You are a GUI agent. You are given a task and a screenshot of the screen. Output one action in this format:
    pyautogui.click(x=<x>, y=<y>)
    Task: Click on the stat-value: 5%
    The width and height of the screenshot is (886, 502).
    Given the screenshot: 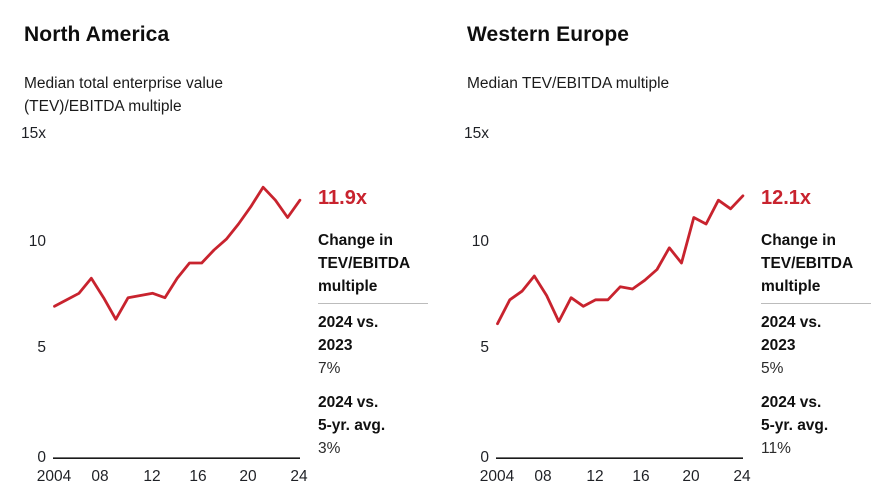 What is the action you would take?
    pyautogui.click(x=772, y=368)
    